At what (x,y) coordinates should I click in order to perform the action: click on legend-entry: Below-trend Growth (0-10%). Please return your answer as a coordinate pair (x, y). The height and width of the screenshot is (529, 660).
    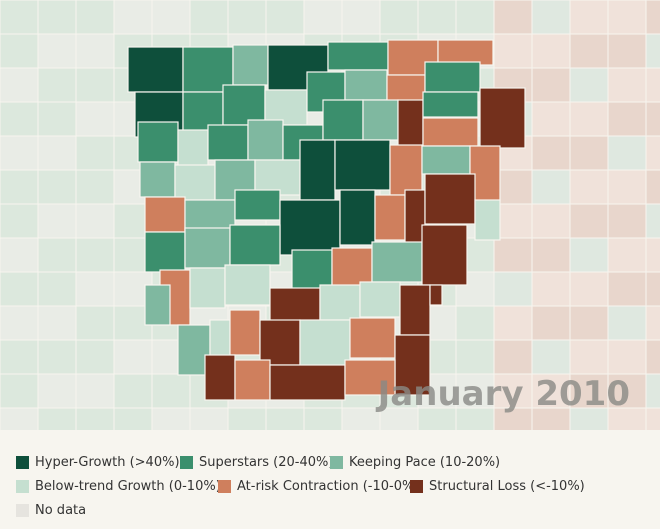
    Looking at the image, I should click on (118, 486).